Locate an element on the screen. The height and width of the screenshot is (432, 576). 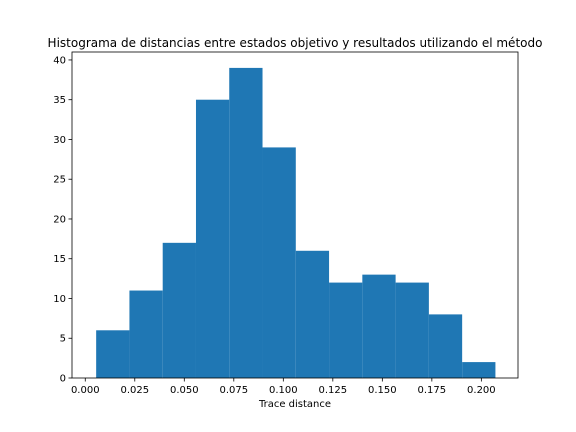
y-tick-label: 25 is located at coordinates (59, 180).